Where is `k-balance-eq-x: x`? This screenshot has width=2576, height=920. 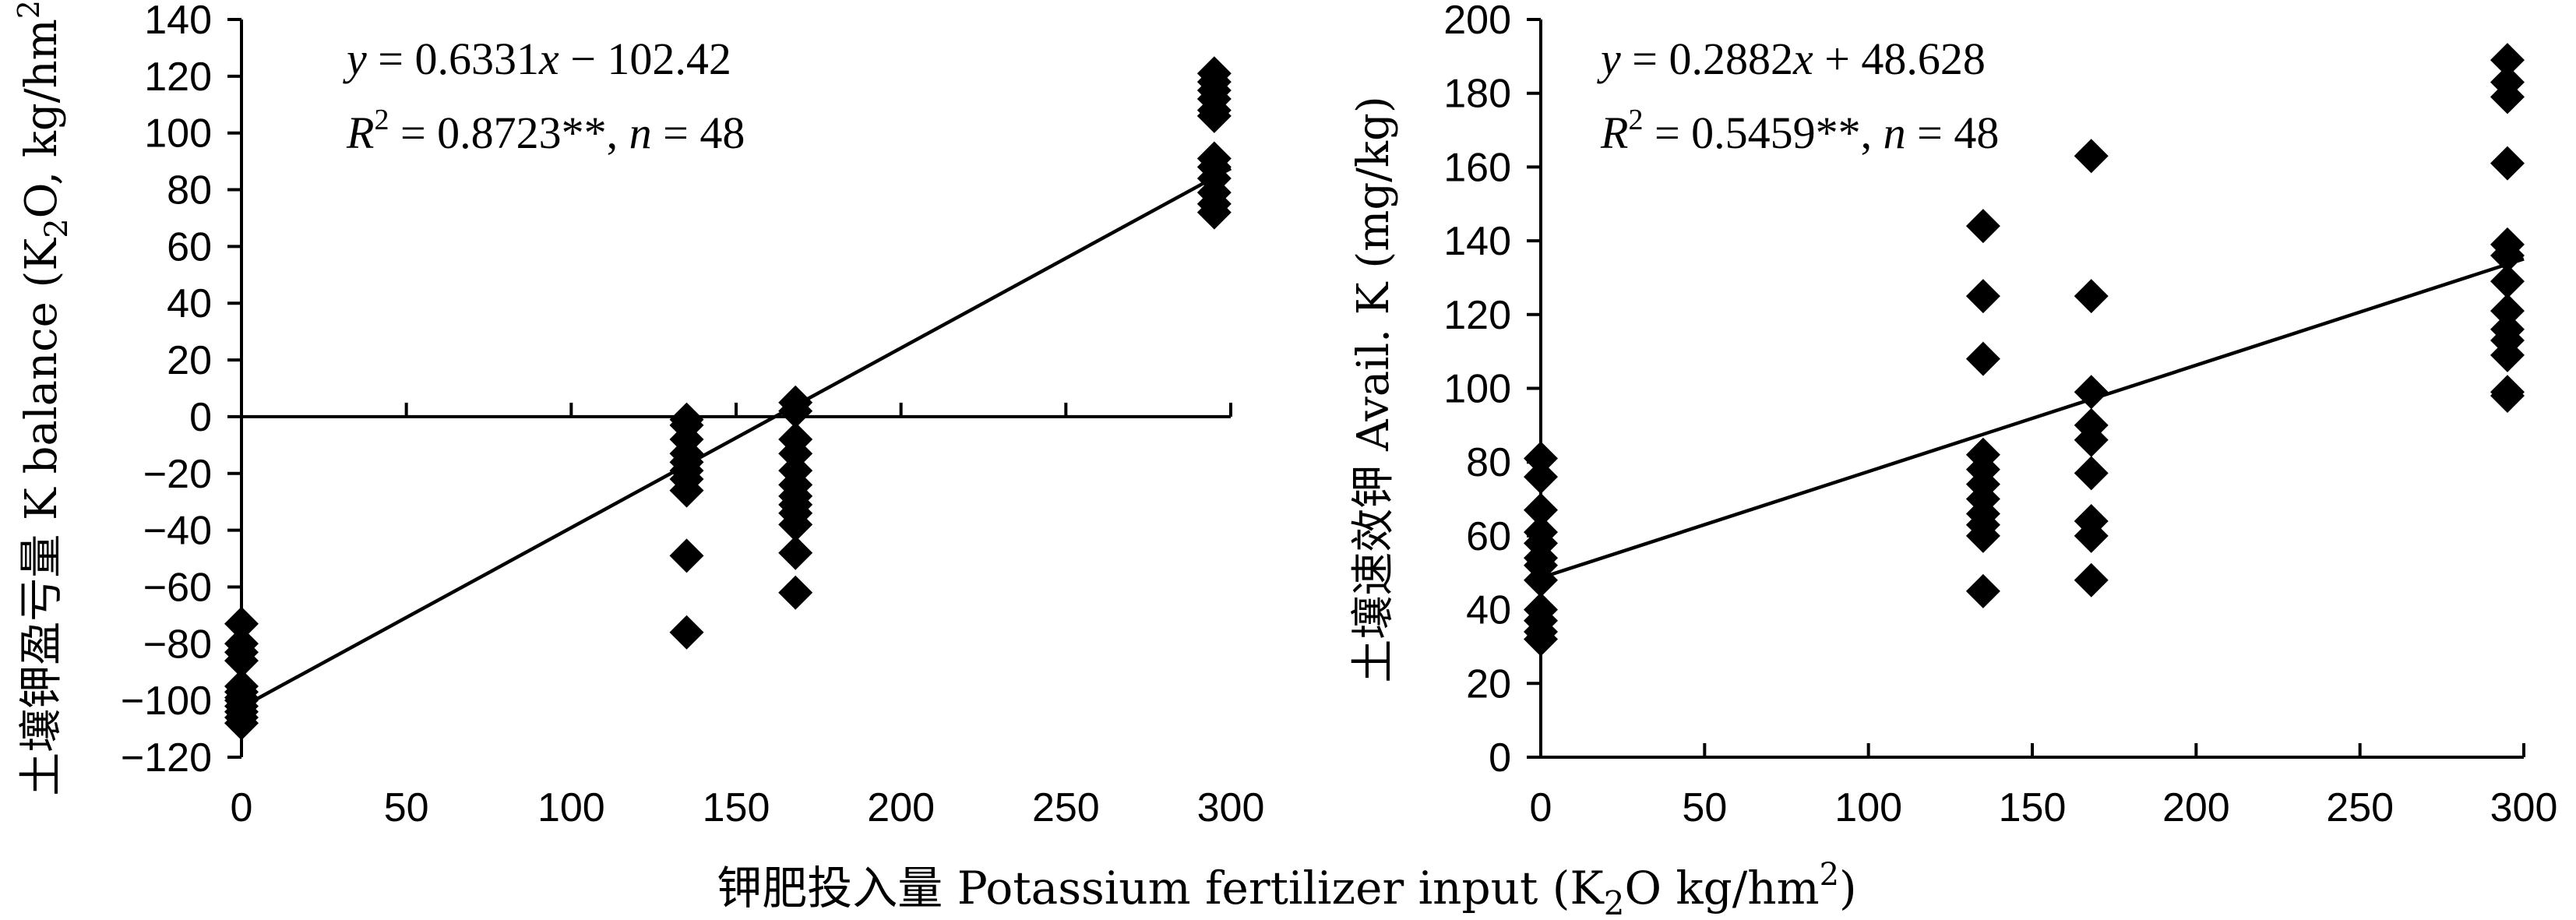
k-balance-eq-x: x is located at coordinates (548, 58).